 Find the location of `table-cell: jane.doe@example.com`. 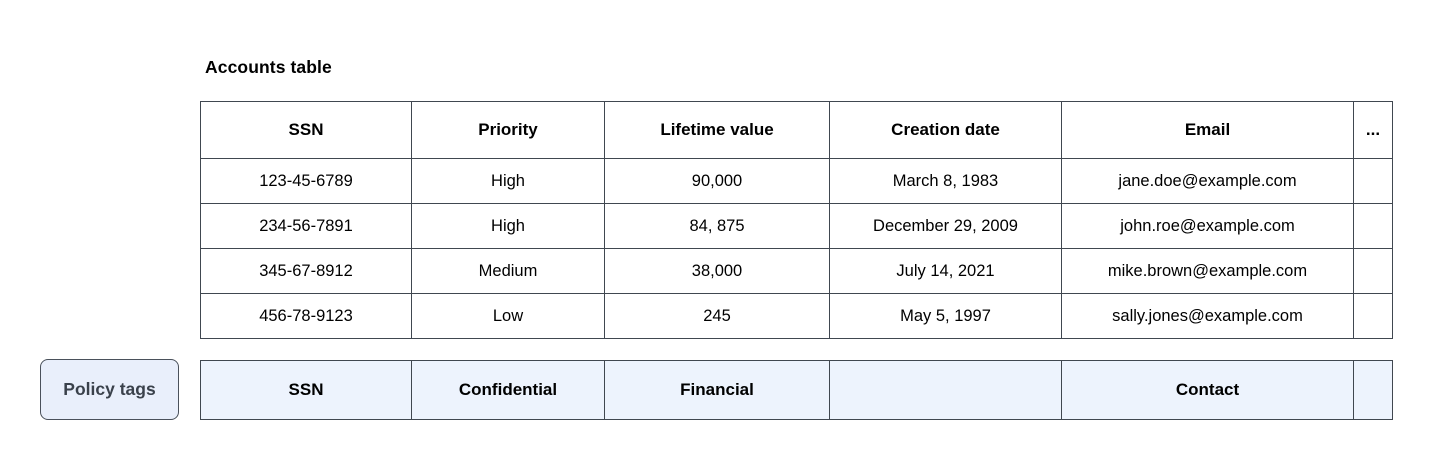

table-cell: jane.doe@example.com is located at coordinates (1207, 181).